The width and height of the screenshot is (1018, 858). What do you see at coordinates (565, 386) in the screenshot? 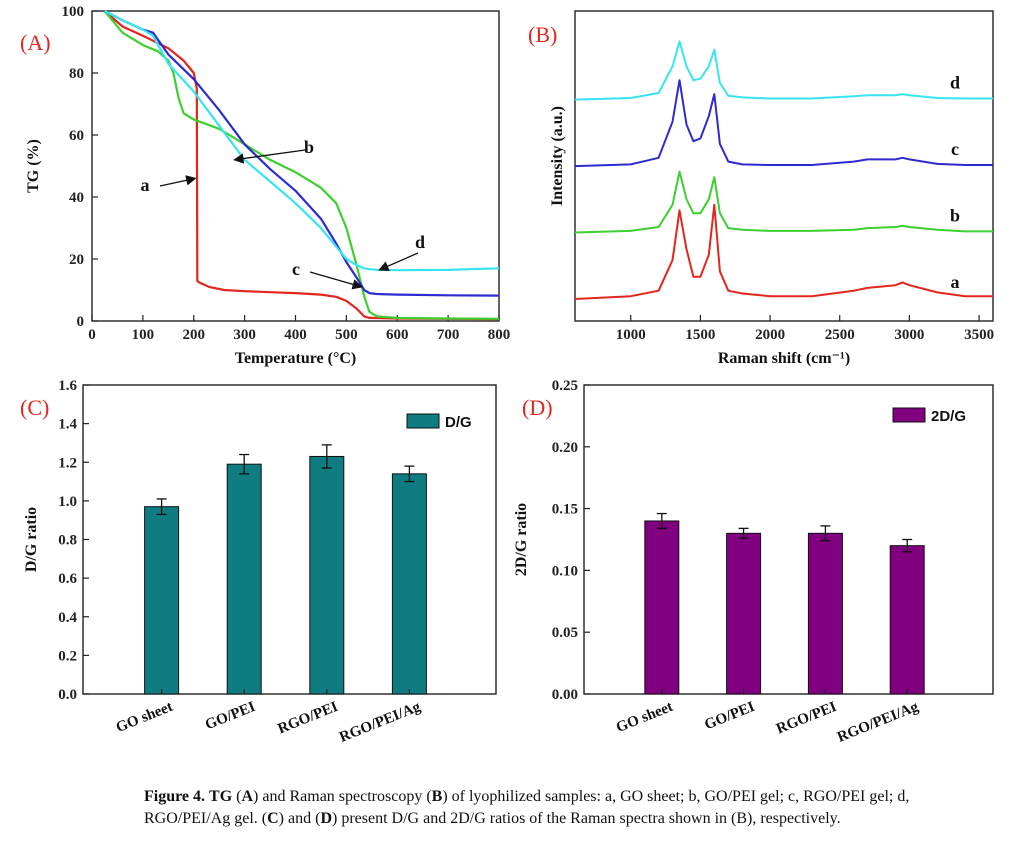
I see `y-tick-label: 0.25` at bounding box center [565, 386].